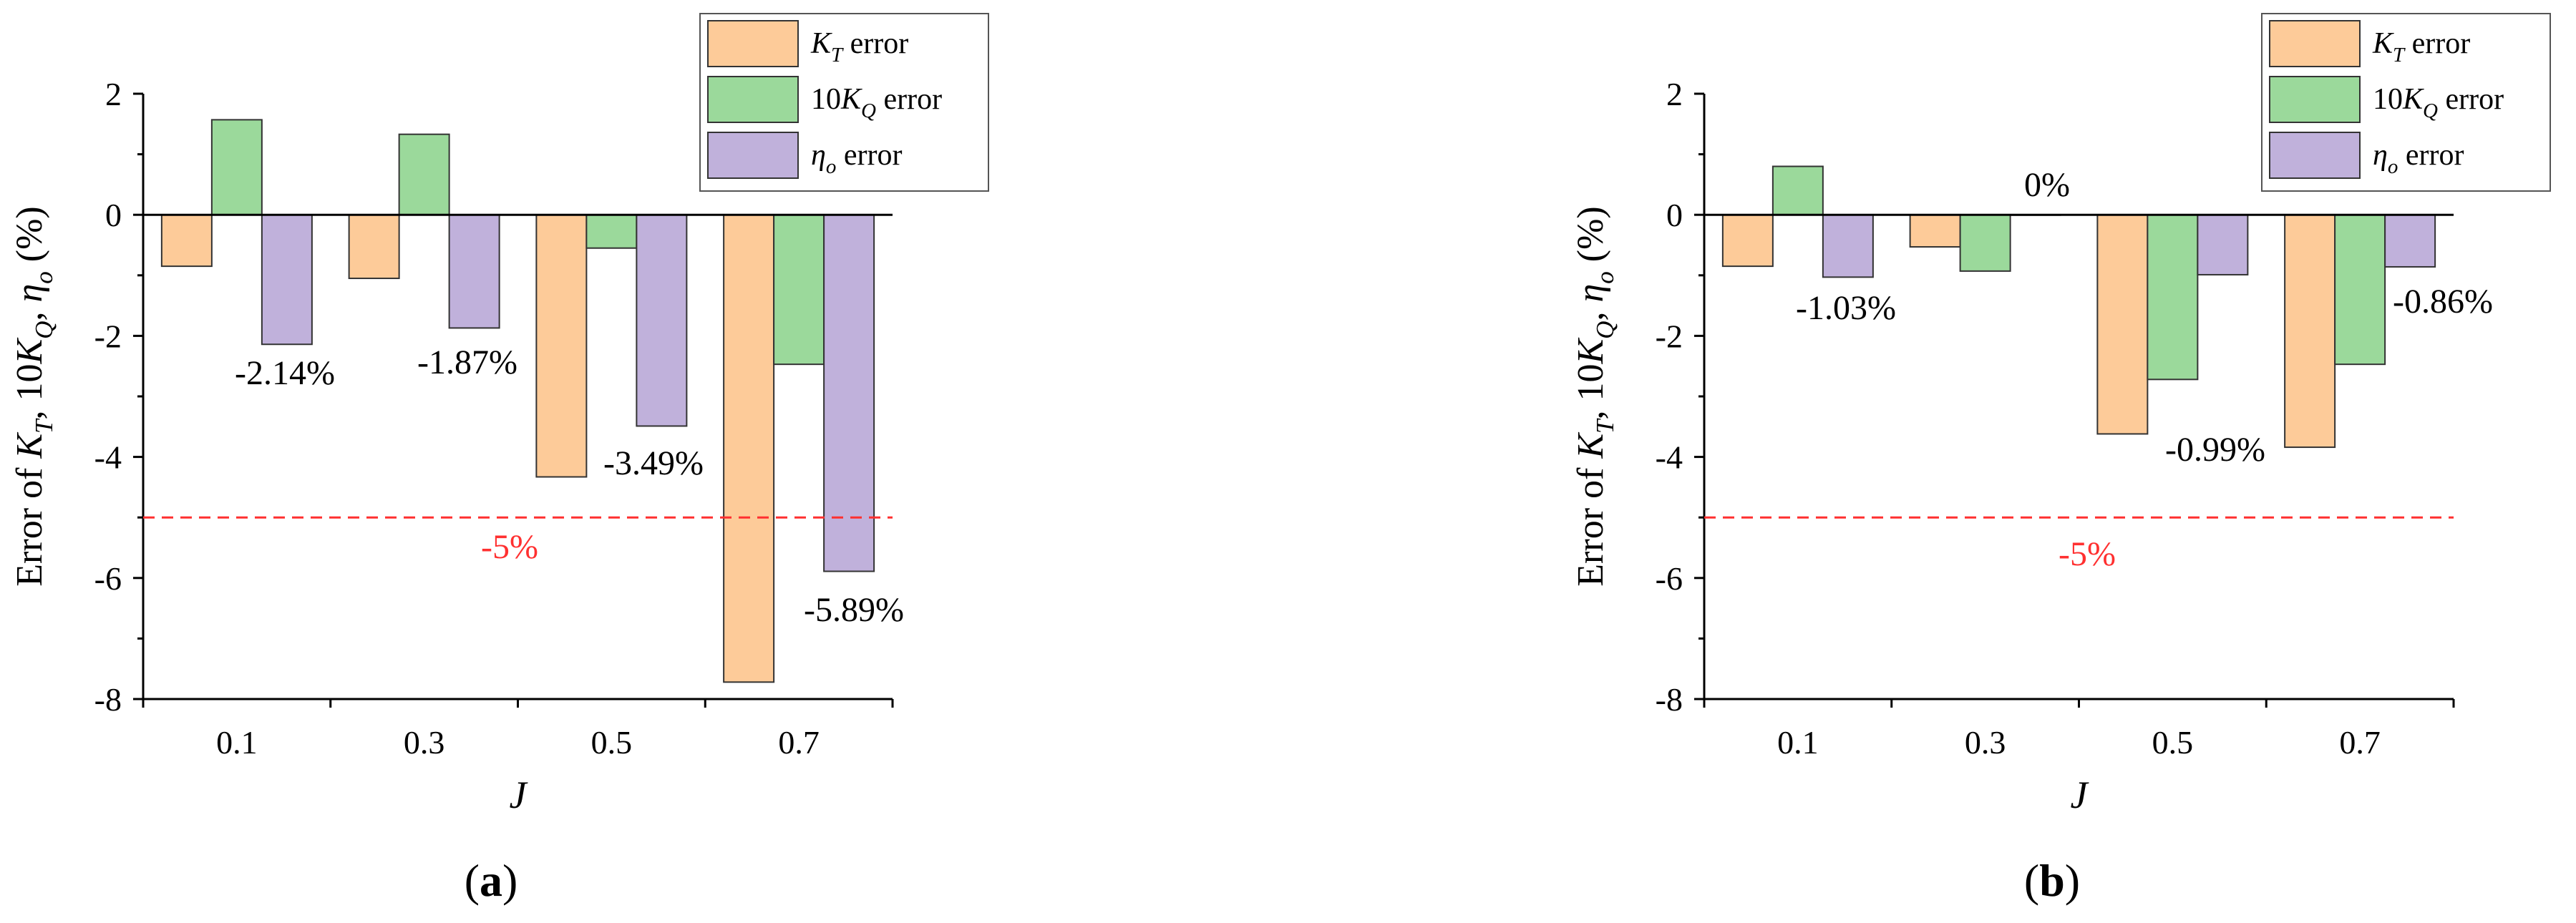  What do you see at coordinates (474, 271) in the screenshot?
I see `bar-3-0.3` at bounding box center [474, 271].